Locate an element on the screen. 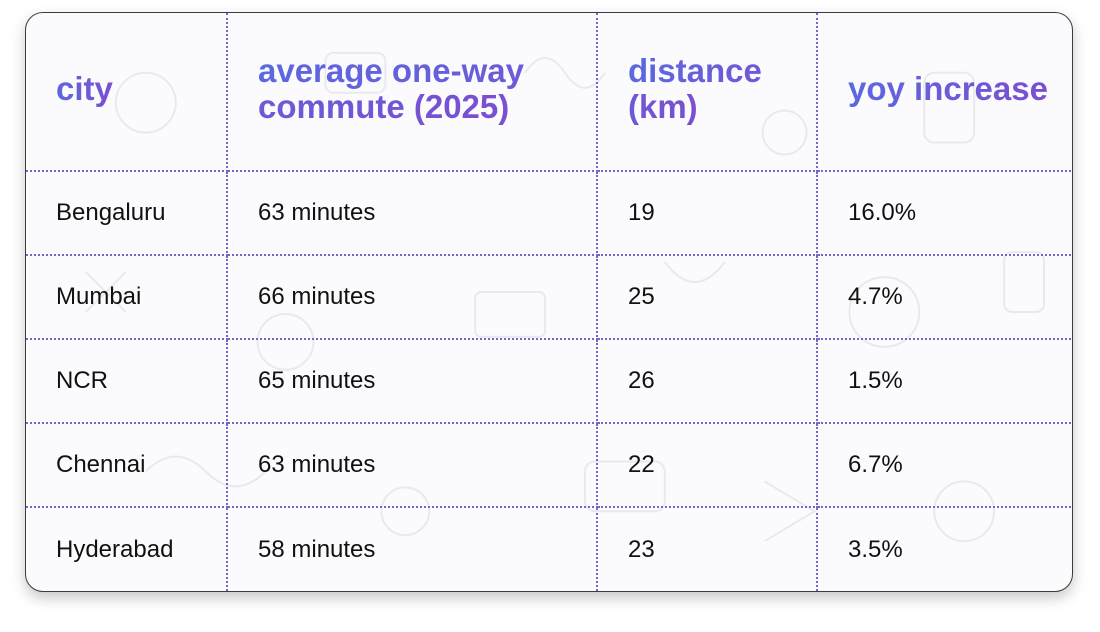 The height and width of the screenshot is (632, 1100). cell-average-commute: 65 minutes is located at coordinates (412, 381).